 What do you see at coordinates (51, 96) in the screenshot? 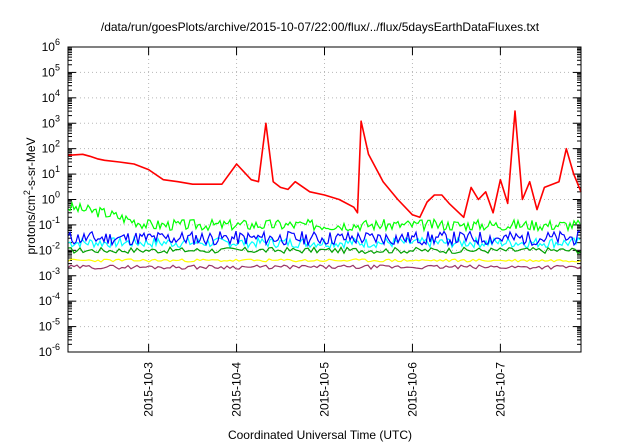
I see `y-tick-label: 10⁴` at bounding box center [51, 96].